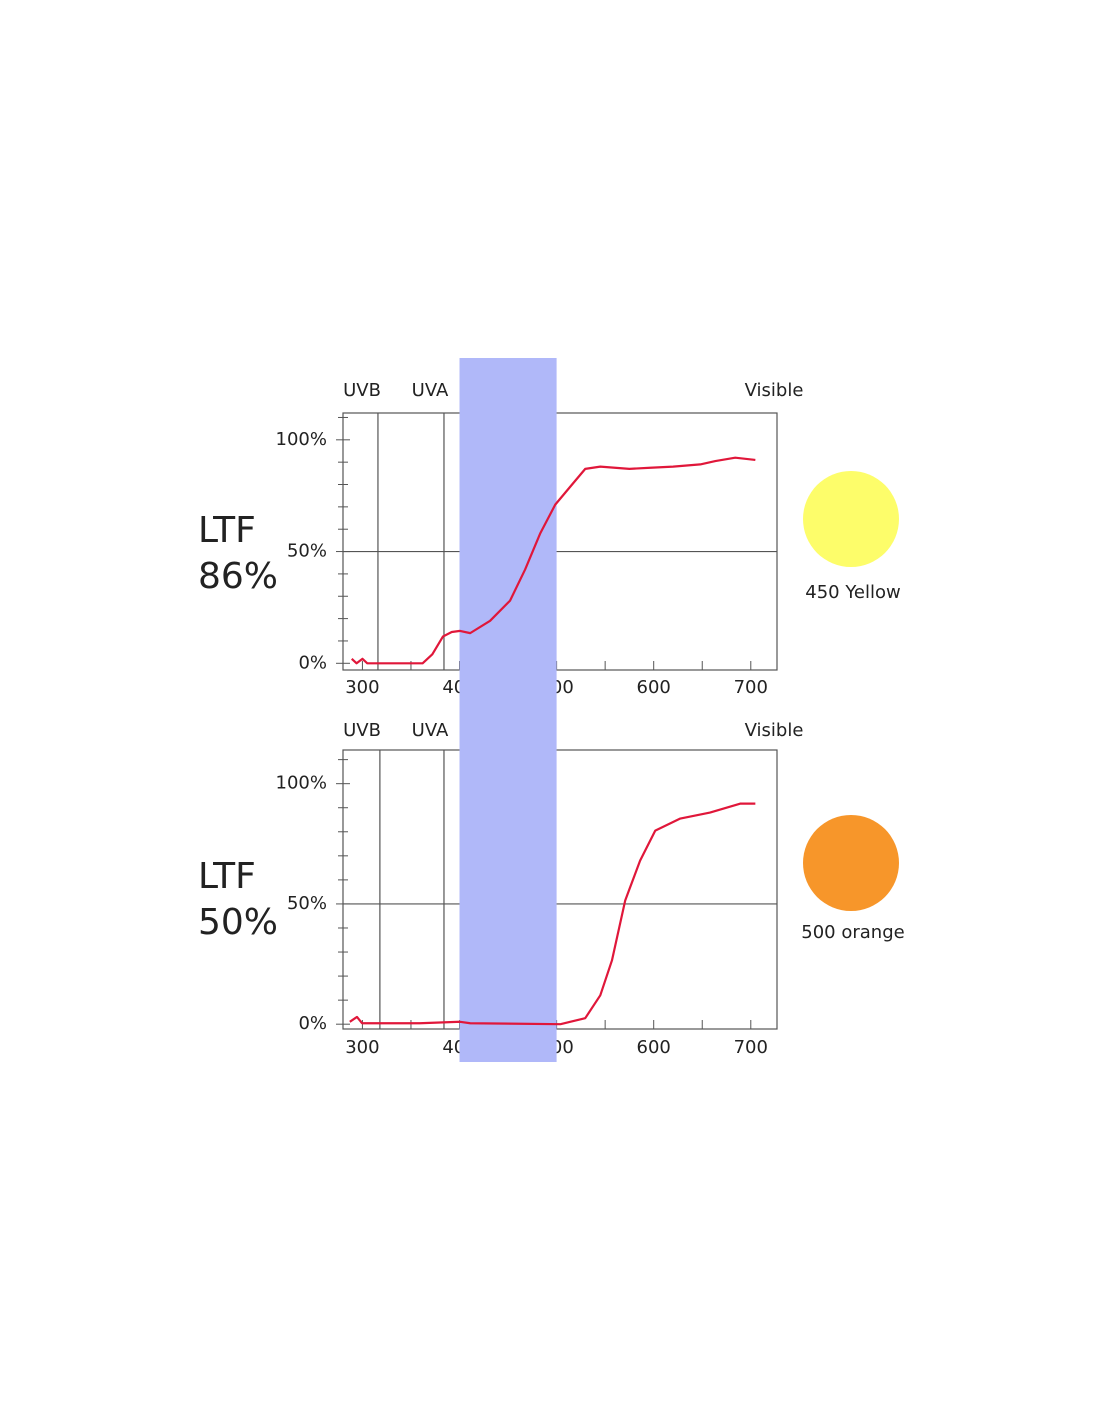 Image resolution: width=1100 pixels, height=1426 pixels. I want to click on ltf-label: 50%, so click(238, 922).